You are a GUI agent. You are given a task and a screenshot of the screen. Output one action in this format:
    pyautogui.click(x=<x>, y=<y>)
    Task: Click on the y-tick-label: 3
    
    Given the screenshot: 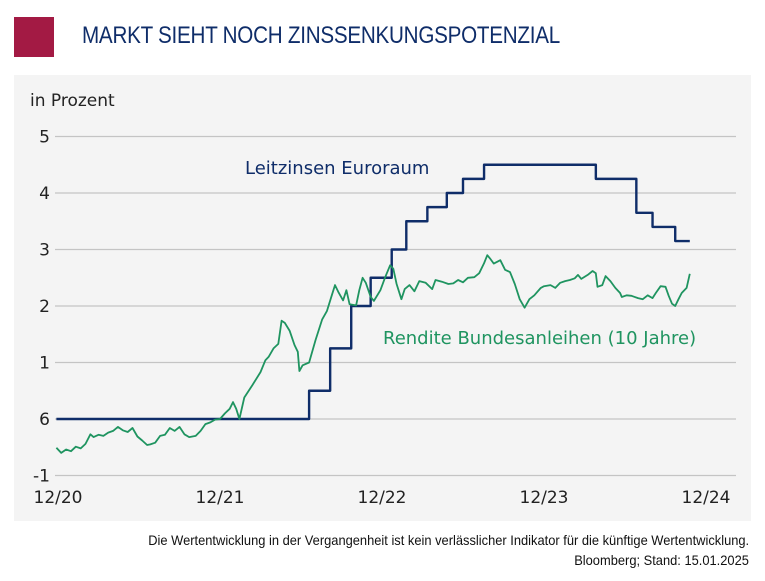 What is the action you would take?
    pyautogui.click(x=44, y=251)
    